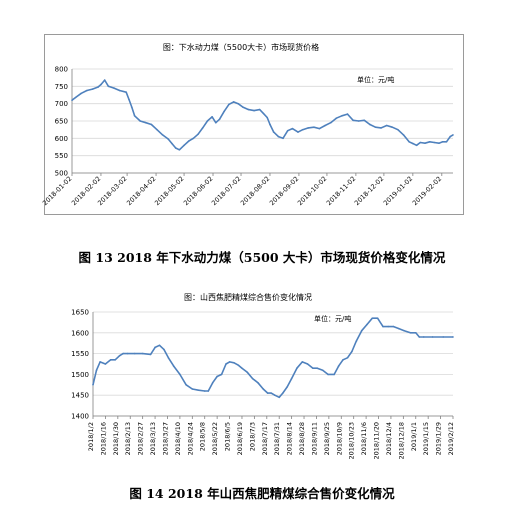  What do you see at coordinates (262, 493) in the screenshot?
I see `figure-14-caption: 图 14 2018 年山西焦肥精煤综合售价变化情况` at bounding box center [262, 493].